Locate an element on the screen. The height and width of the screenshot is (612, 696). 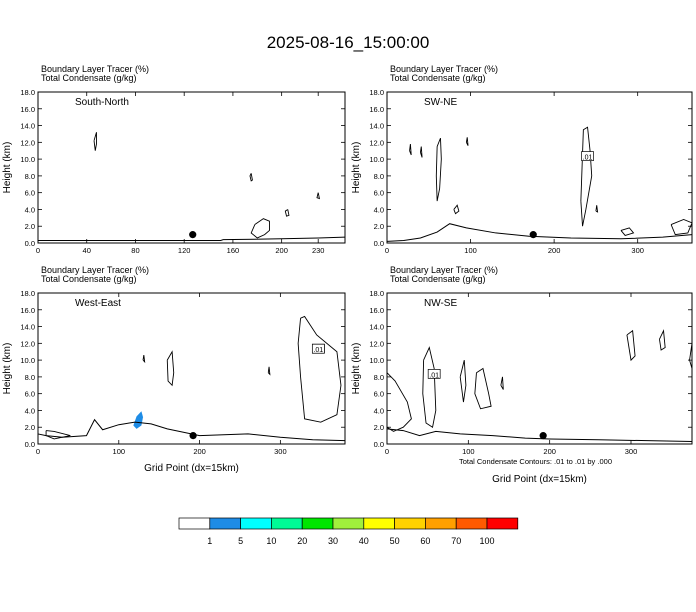
colorbar-label: 60 is located at coordinates (425, 541).